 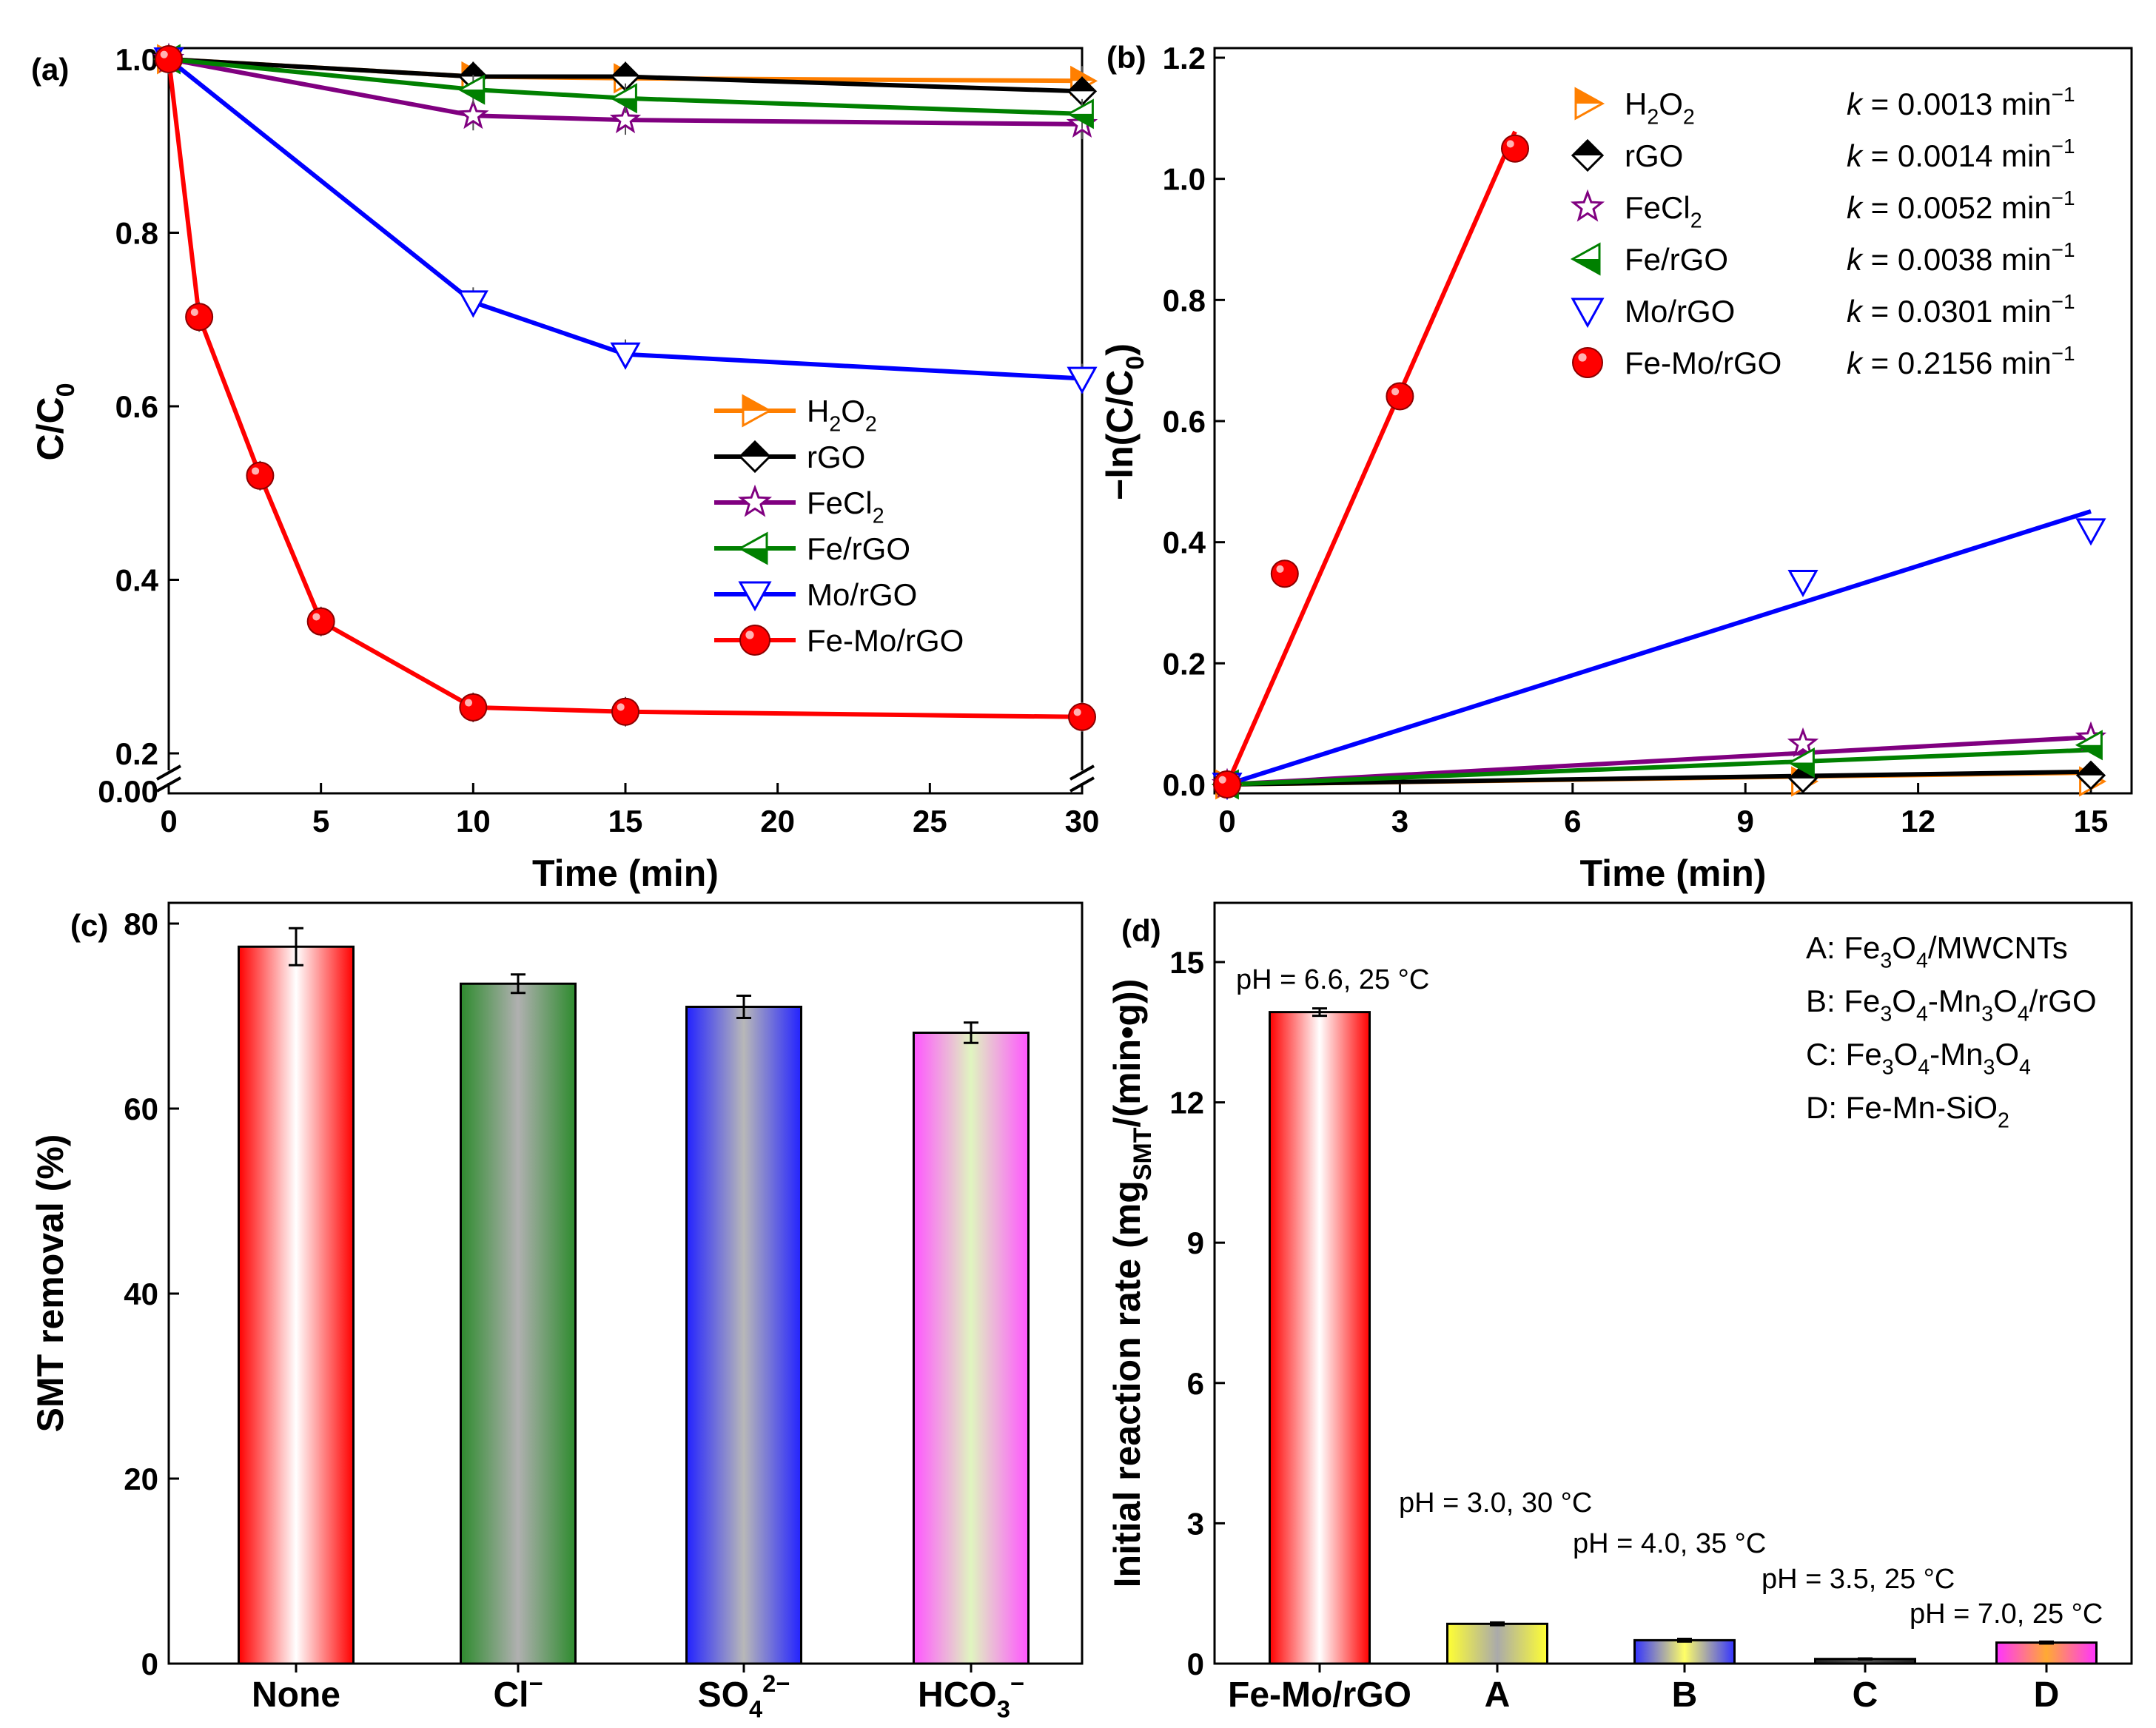 What do you see at coordinates (2004, 1121) in the screenshot?
I see `catalyst-legend-entry-part: 2` at bounding box center [2004, 1121].